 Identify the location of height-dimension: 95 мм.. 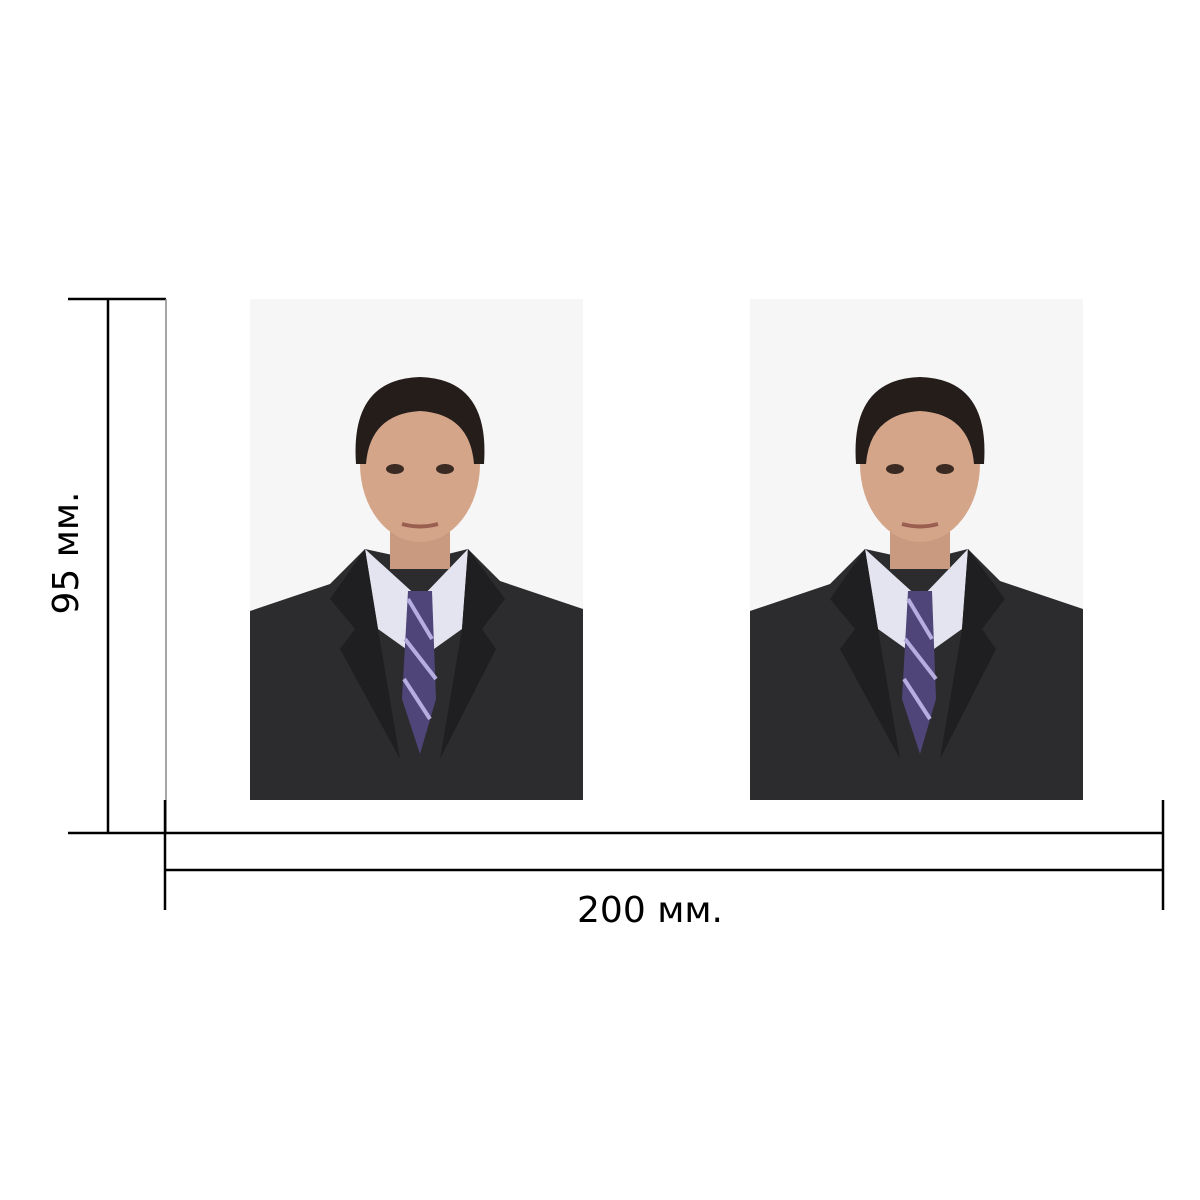
(106, 566).